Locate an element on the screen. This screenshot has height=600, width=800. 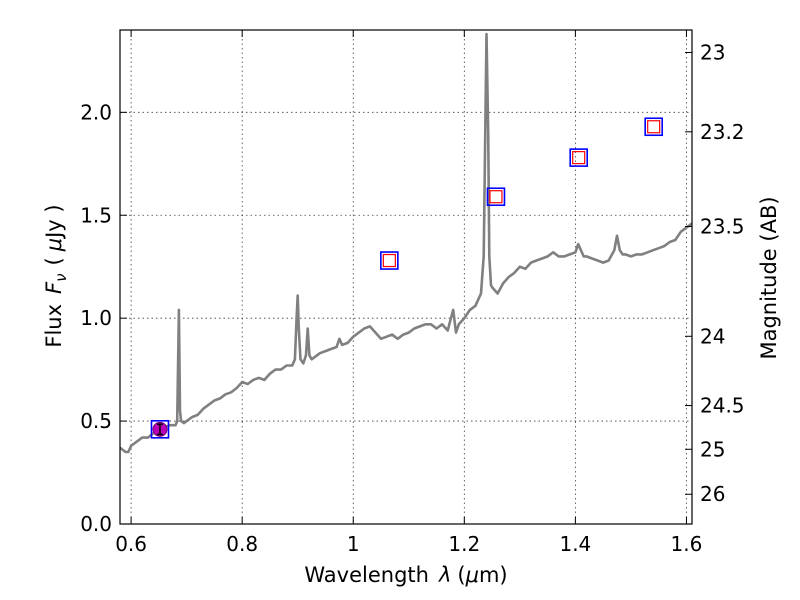
y2-axis-label: Magnitude (AB) is located at coordinates (769, 277).